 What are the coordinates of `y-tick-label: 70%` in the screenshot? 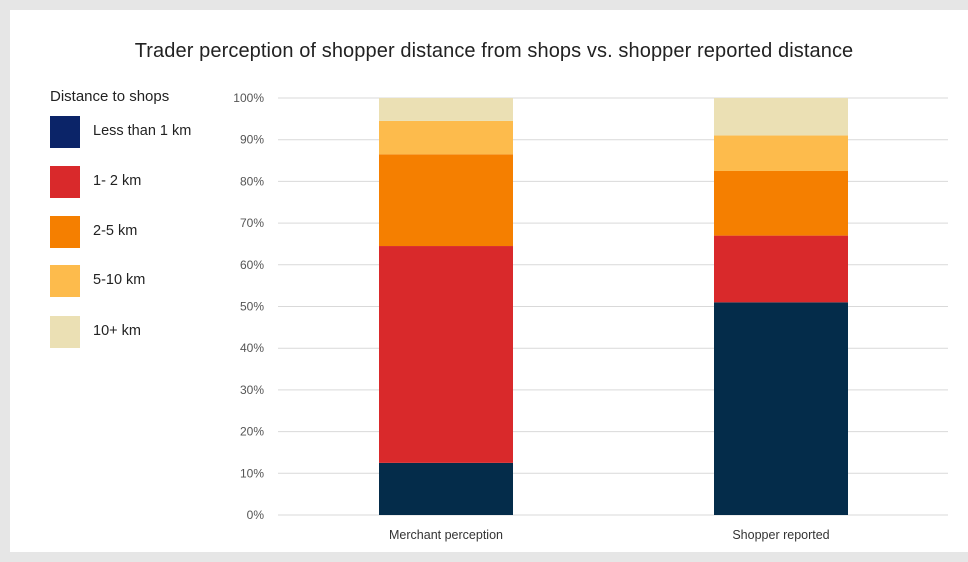 It's located at (252, 223).